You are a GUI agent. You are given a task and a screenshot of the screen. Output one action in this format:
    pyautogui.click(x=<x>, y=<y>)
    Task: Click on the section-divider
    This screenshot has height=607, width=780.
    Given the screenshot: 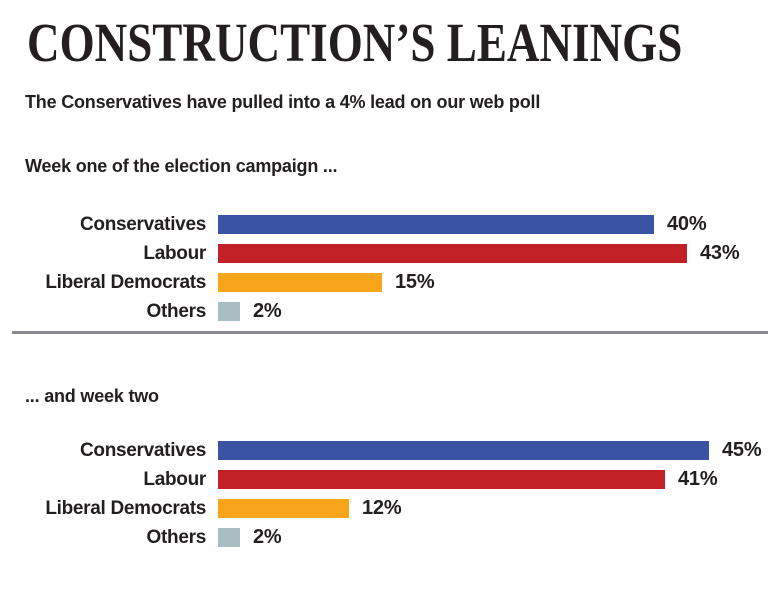 What is the action you would take?
    pyautogui.click(x=390, y=332)
    